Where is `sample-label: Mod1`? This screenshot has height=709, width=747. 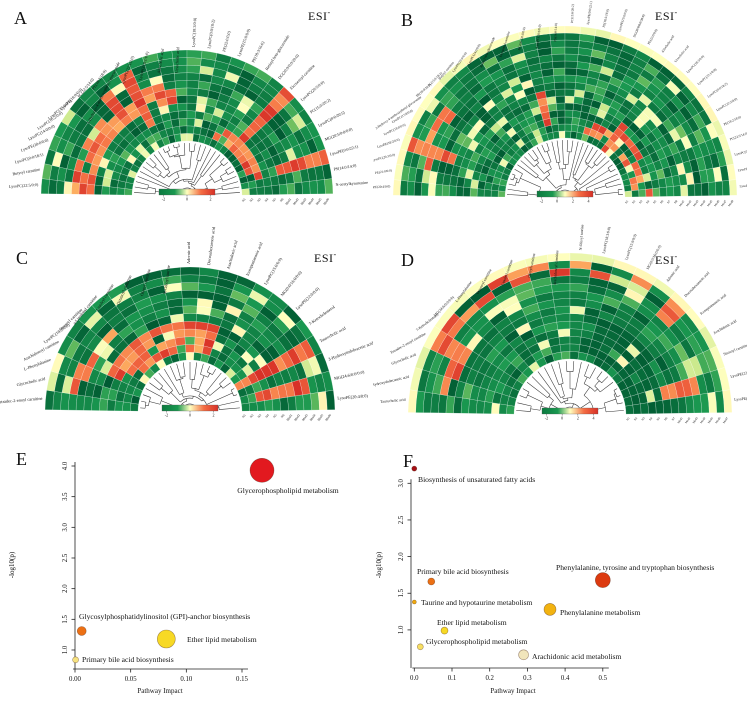
sample-label: Mod1 is located at coordinates (290, 417).